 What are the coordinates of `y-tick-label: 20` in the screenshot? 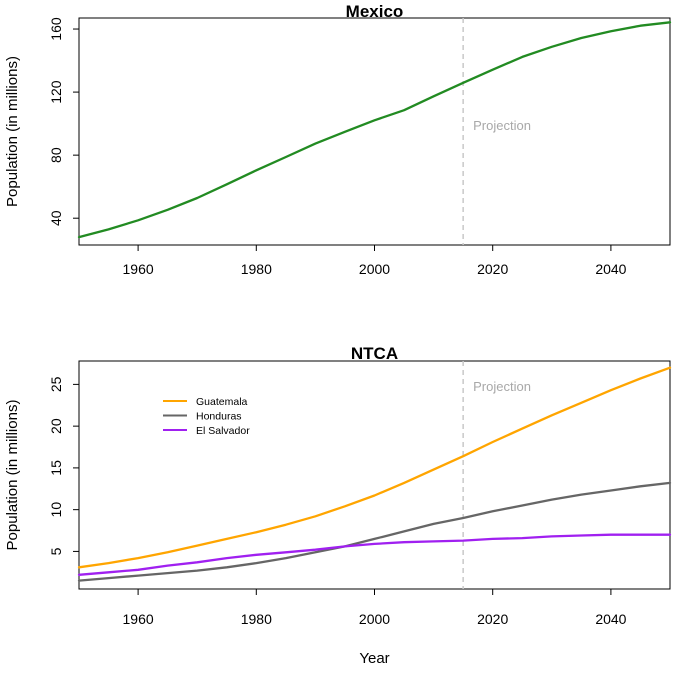 It's located at (56, 426).